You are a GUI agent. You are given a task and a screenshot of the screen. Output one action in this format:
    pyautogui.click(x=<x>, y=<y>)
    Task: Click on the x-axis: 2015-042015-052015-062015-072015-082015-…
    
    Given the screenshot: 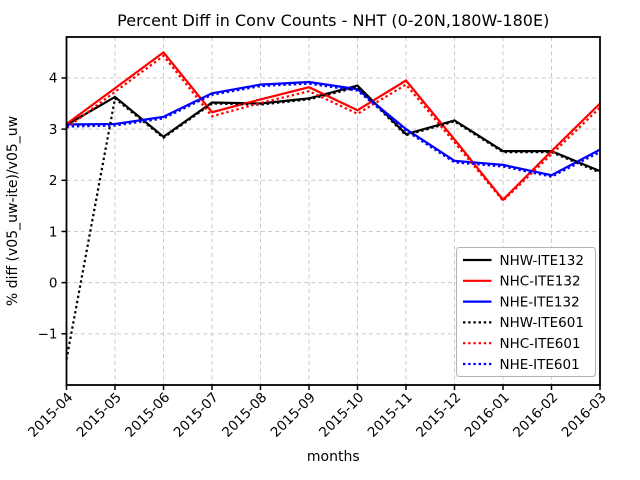 What is the action you would take?
    pyautogui.click(x=317, y=413)
    